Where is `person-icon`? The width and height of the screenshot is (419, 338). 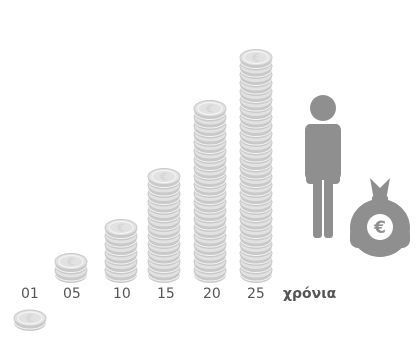 person-icon is located at coordinates (323, 166).